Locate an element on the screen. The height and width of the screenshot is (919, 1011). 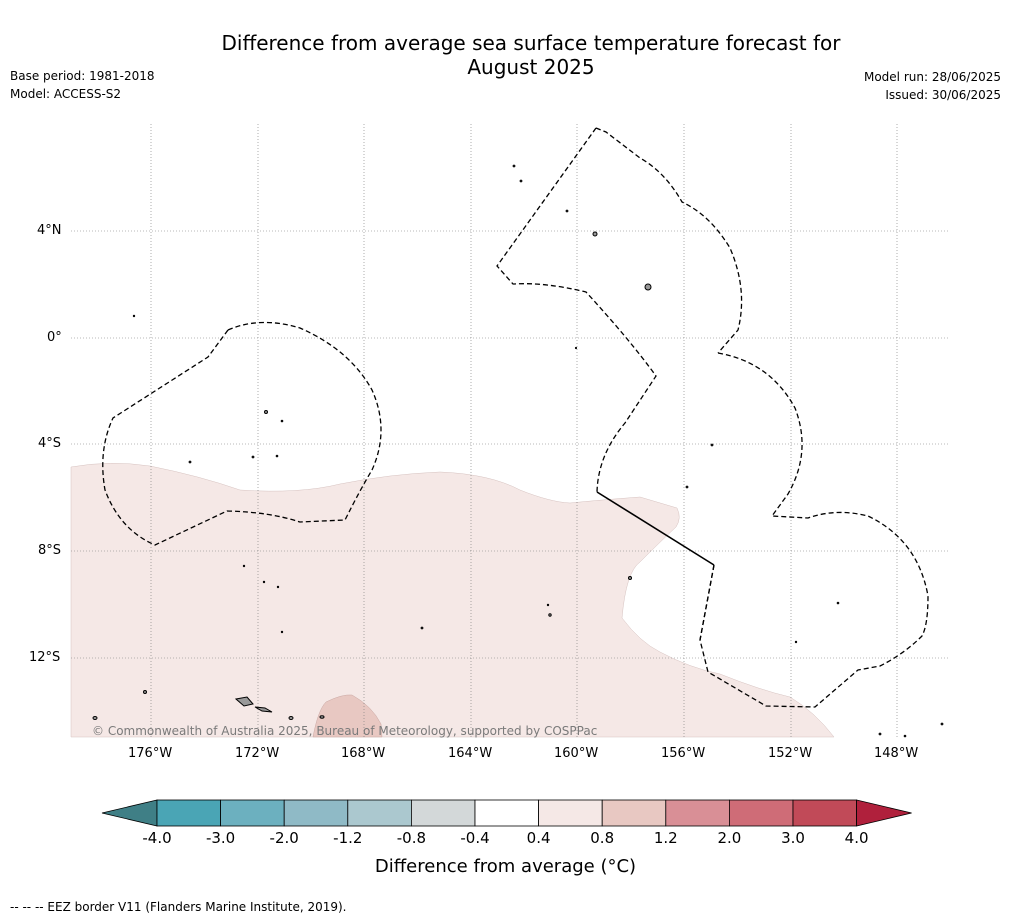
lon-label-176w: 176°W is located at coordinates (150, 753).